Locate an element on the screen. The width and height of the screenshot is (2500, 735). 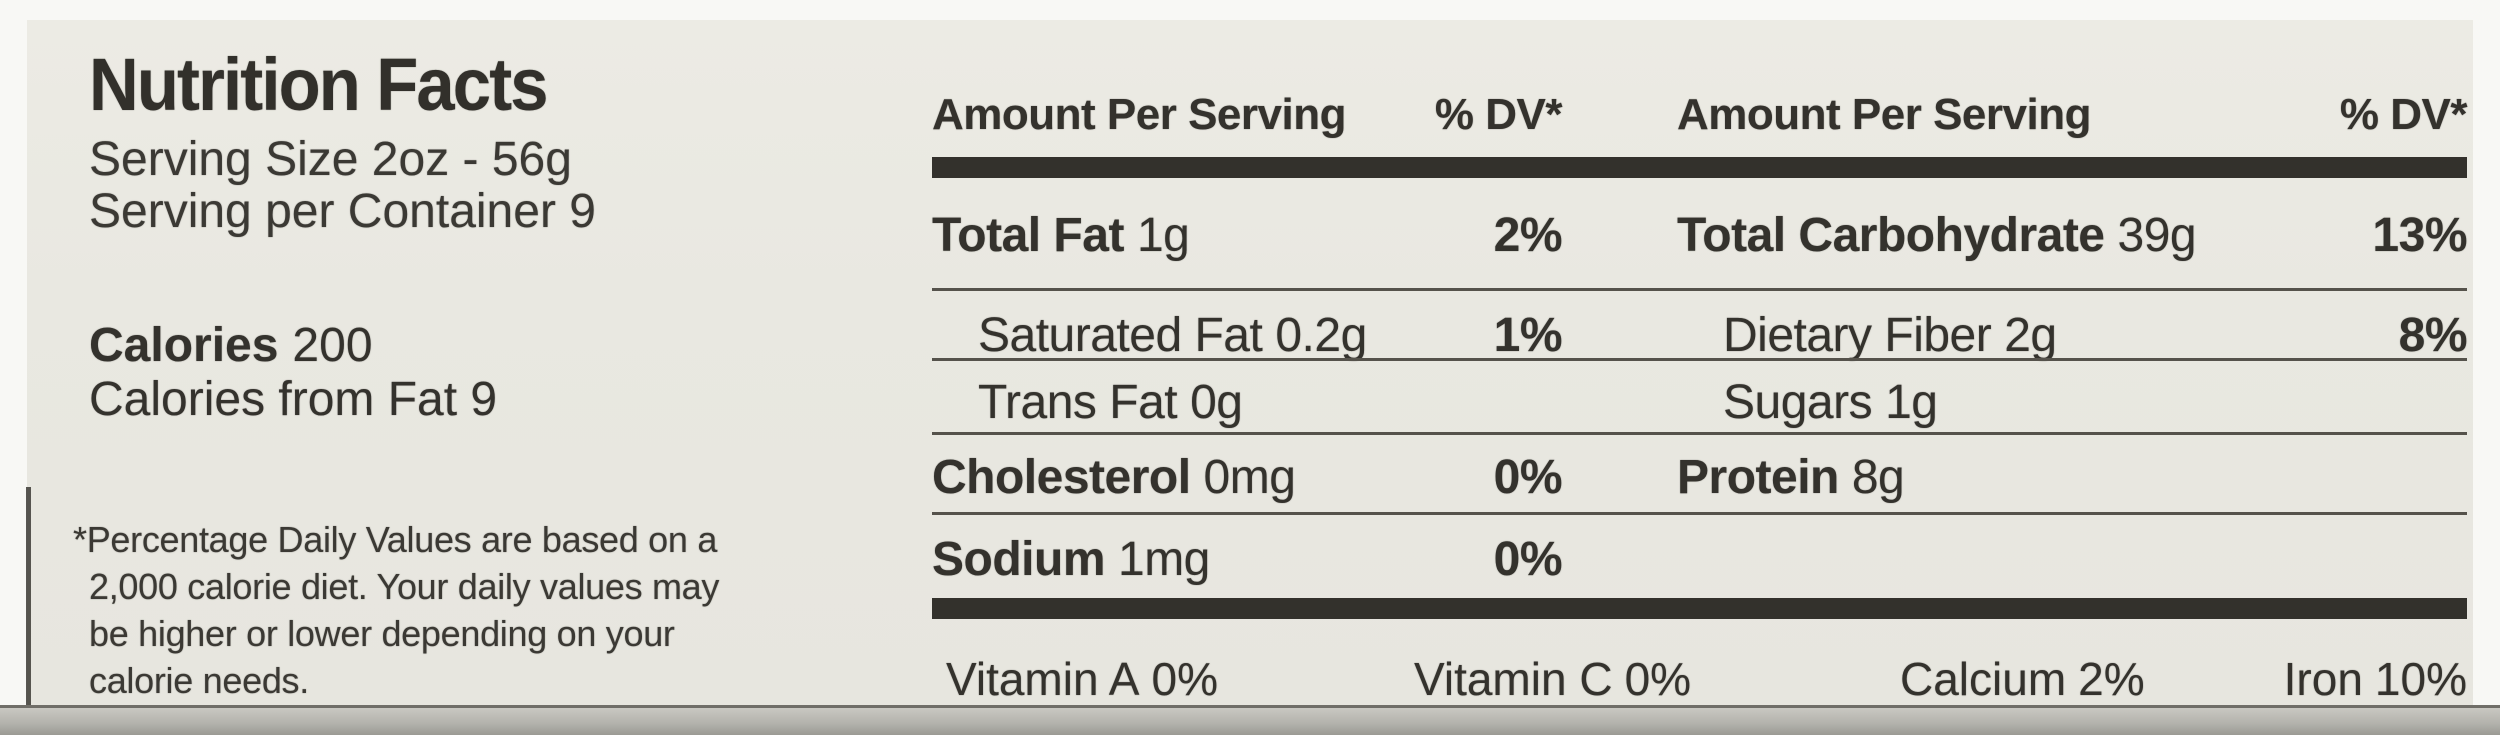
footnote-line: calorie needs. is located at coordinates (199, 680).